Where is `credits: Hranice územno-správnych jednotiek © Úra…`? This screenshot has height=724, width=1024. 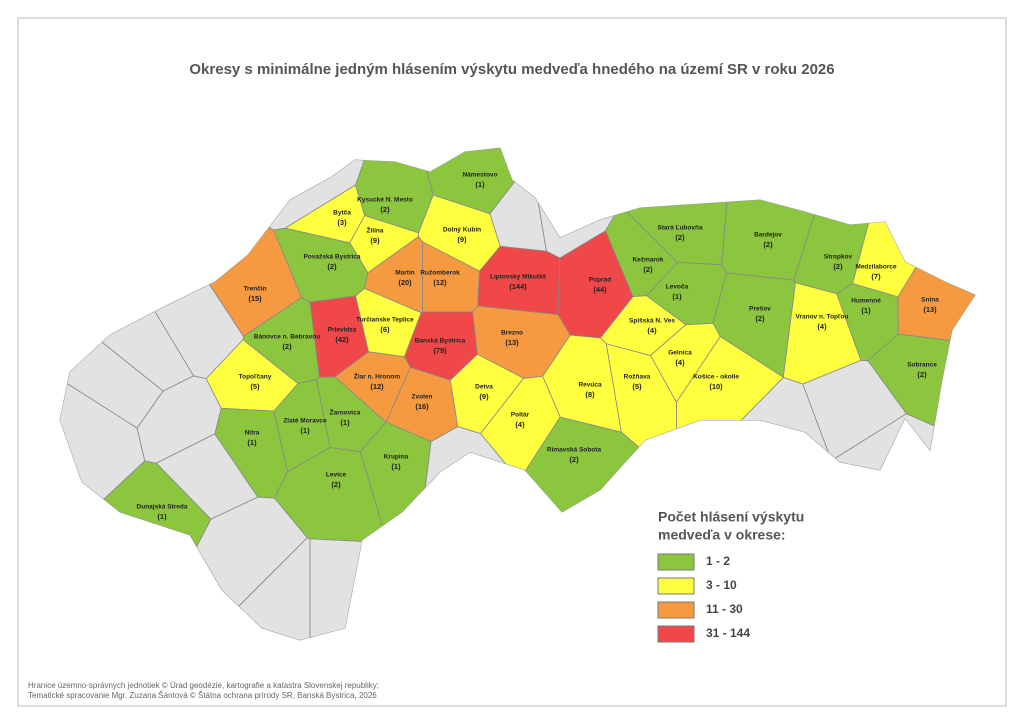 credits: Hranice územno-správnych jednotiek © Úra… is located at coordinates (203, 685).